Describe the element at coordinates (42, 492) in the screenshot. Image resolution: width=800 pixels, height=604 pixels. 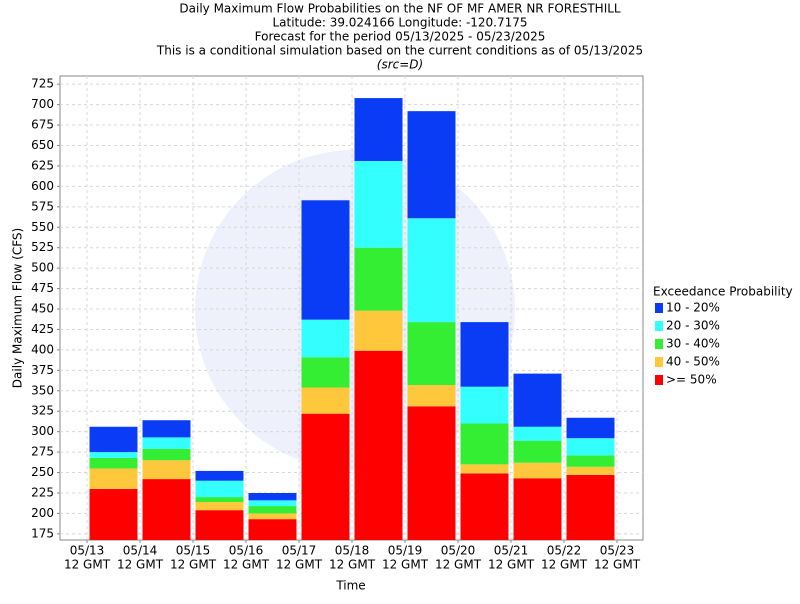
I see `y-tick-label: 225` at that location.